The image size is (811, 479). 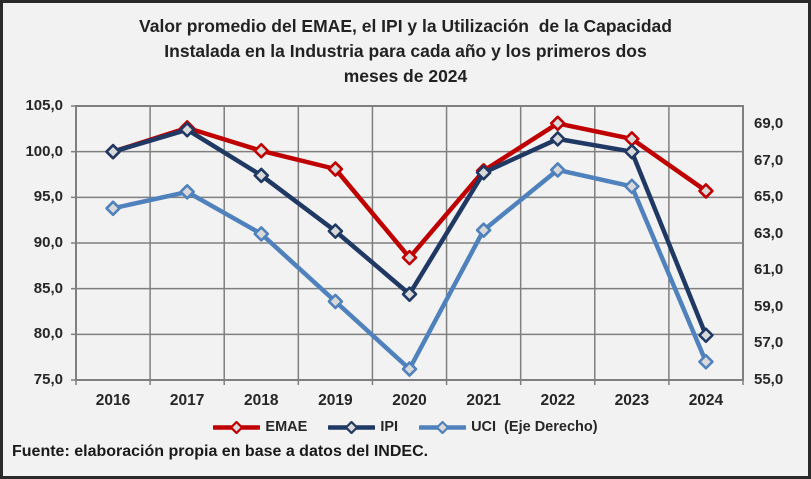 I want to click on left-axis-tick-label: 90,0, so click(x=48, y=242).